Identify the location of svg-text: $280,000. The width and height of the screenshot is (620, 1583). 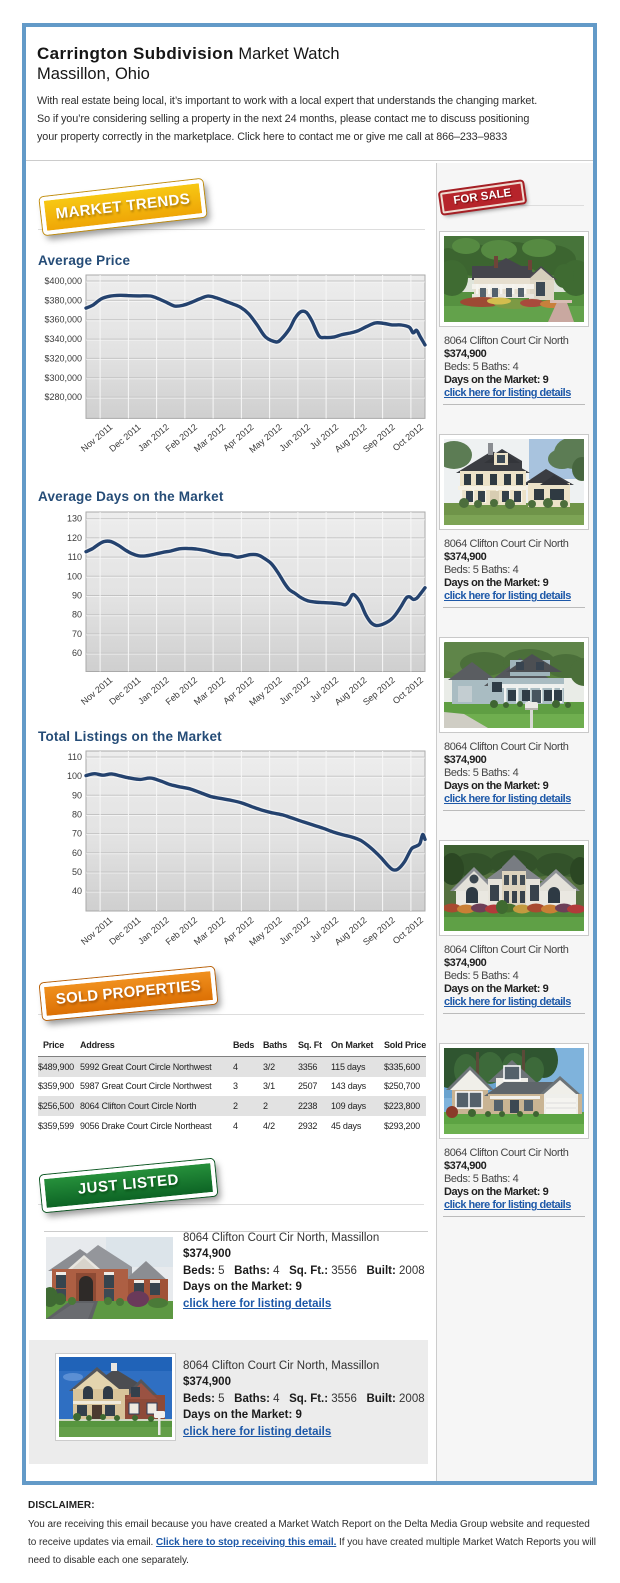
(63, 397).